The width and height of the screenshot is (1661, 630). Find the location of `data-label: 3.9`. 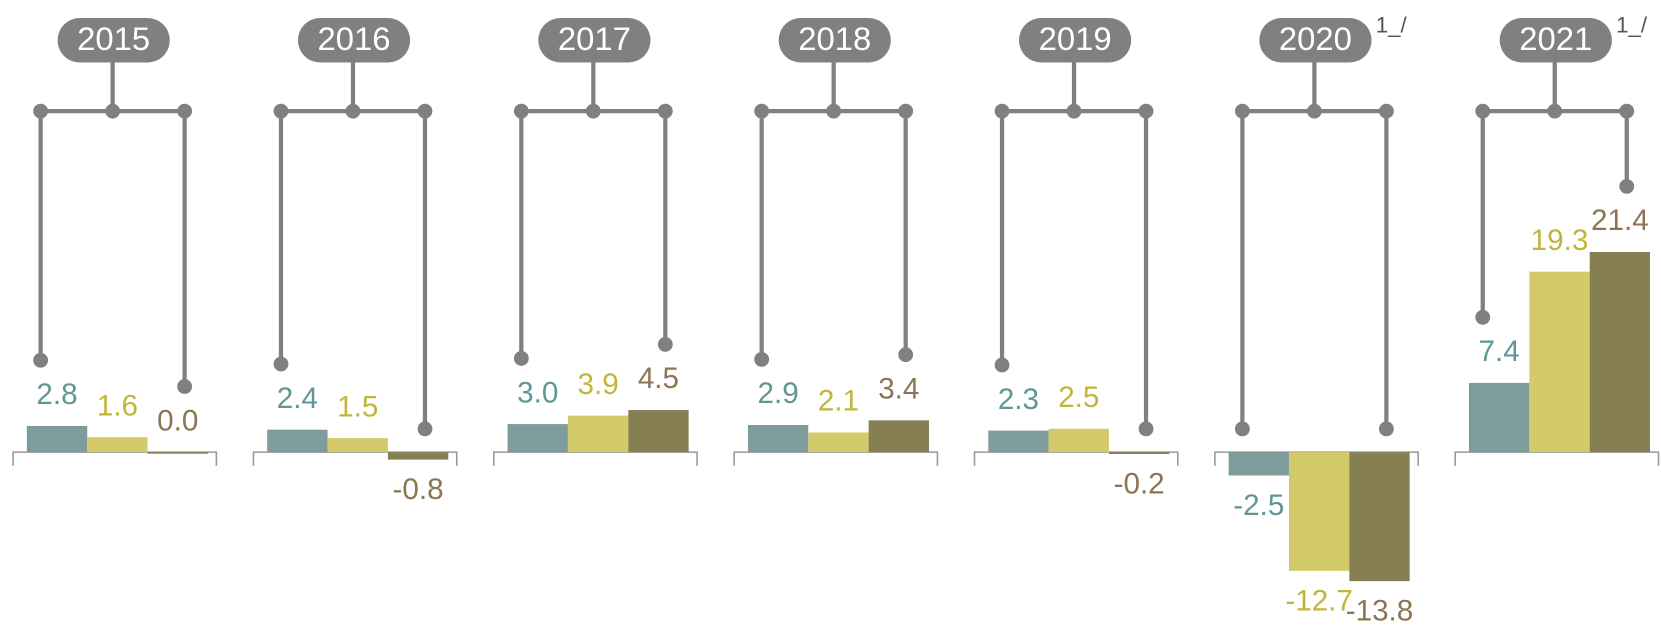

data-label: 3.9 is located at coordinates (597, 384).